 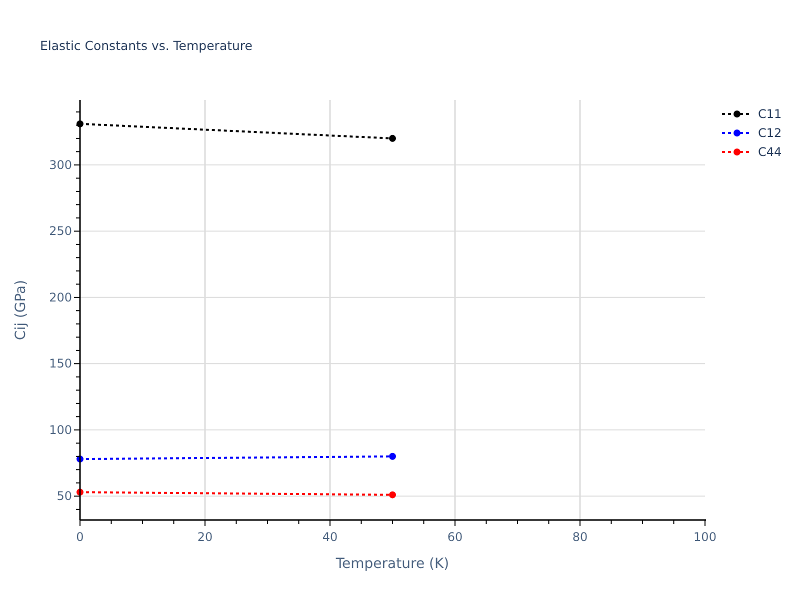 I want to click on x-tick-label: 60, so click(x=455, y=537).